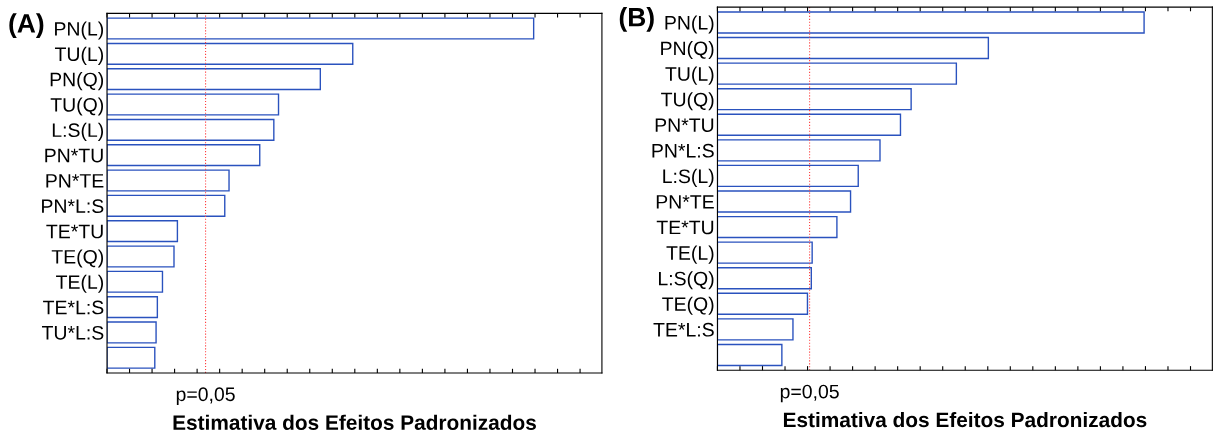 This screenshot has height=444, width=1216. What do you see at coordinates (26, 25) in the screenshot?
I see `chart-title: (A)` at bounding box center [26, 25].